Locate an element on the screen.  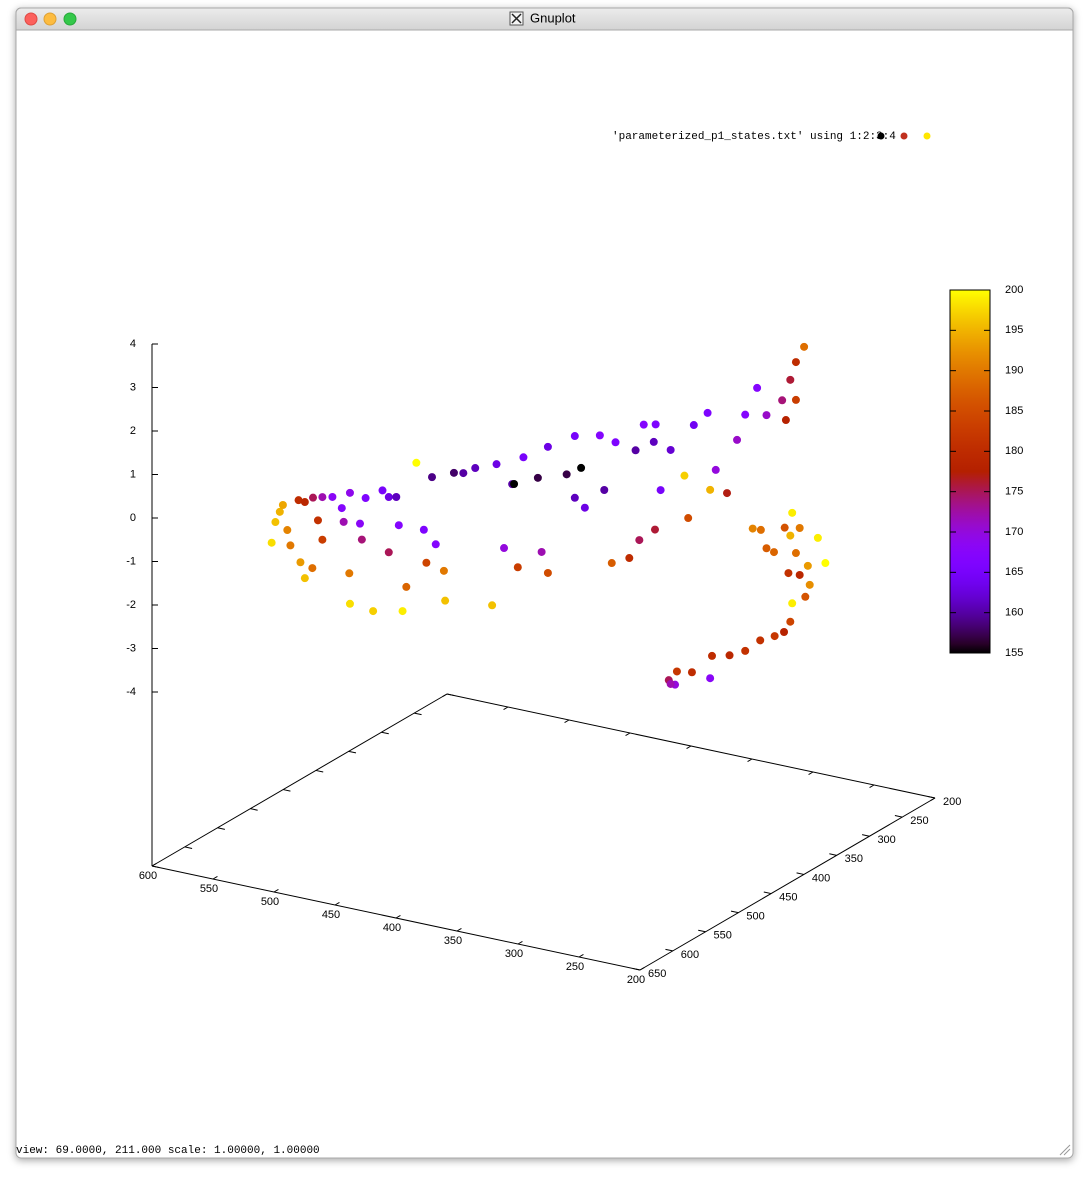
x-tick-label: 250 is located at coordinates (575, 967).